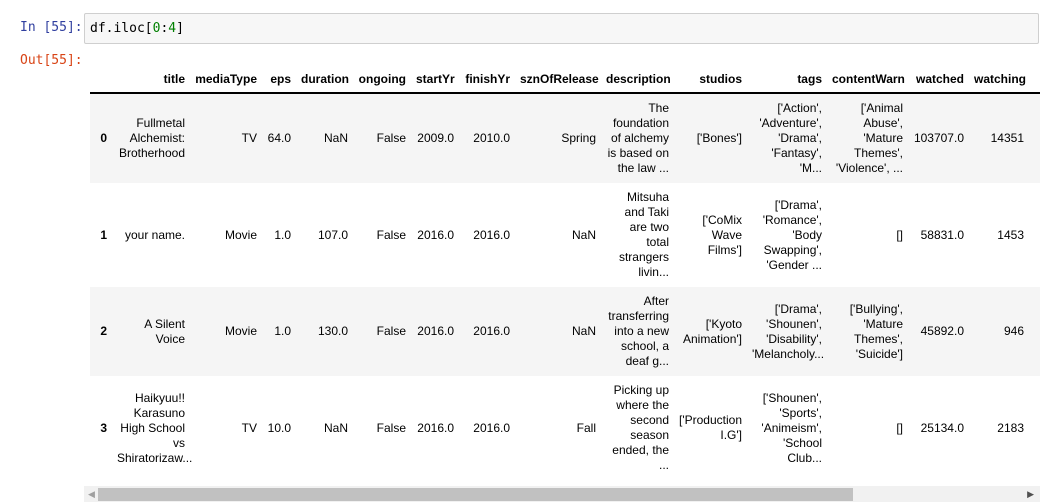 The height and width of the screenshot is (502, 1050). What do you see at coordinates (103, 427) in the screenshot?
I see `row-index: 3` at bounding box center [103, 427].